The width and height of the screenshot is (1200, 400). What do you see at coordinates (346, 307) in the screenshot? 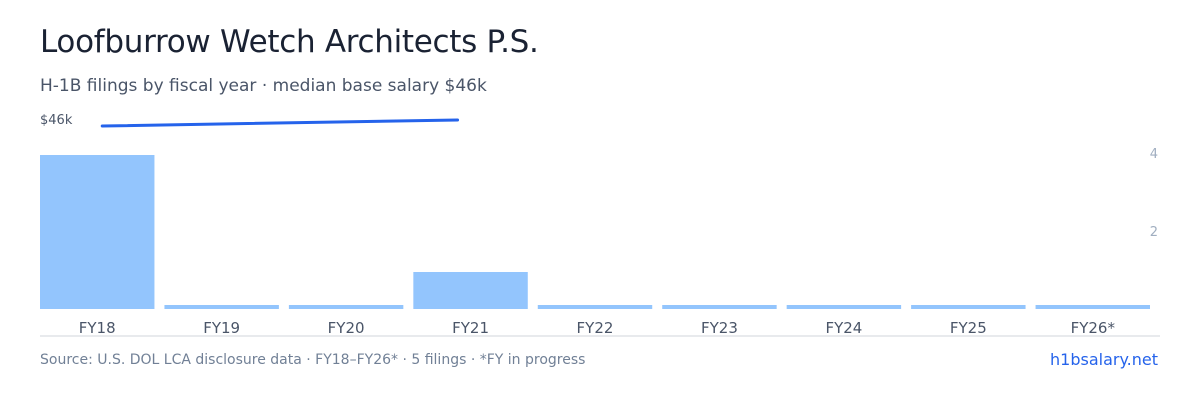
I see `bar-fy20` at bounding box center [346, 307].